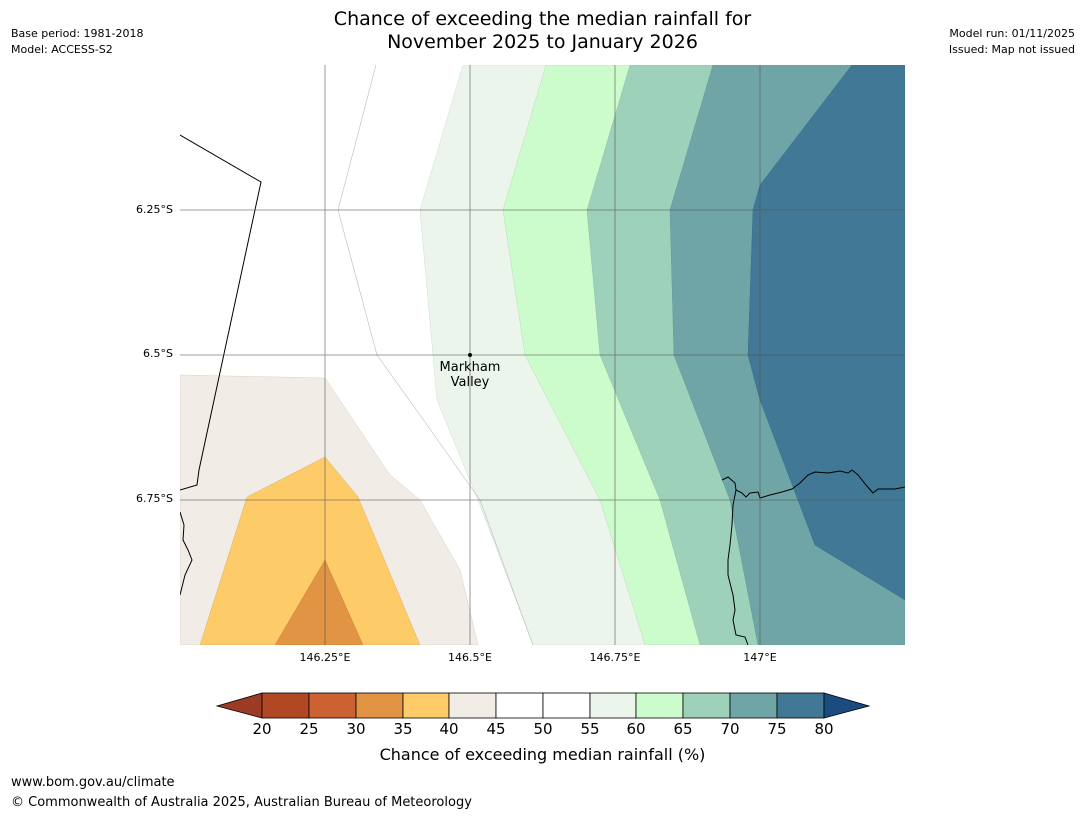 This screenshot has width=1085, height=816. I want to click on colorbar-ticks: 20 25 30 35 40 45 50 55 60 65 70 75 80, so click(543, 730).